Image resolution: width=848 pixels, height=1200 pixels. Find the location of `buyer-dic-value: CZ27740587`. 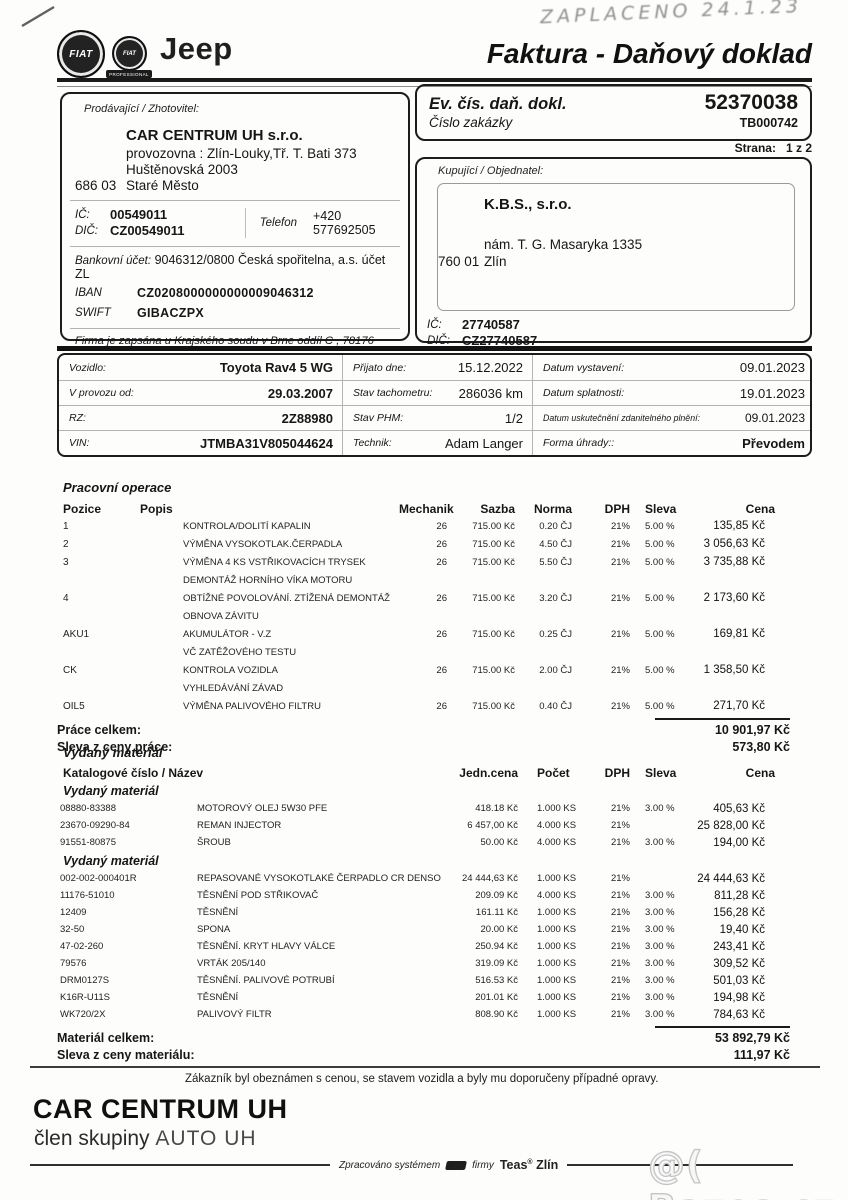

buyer-dic-value: CZ27740587 is located at coordinates (500, 340).